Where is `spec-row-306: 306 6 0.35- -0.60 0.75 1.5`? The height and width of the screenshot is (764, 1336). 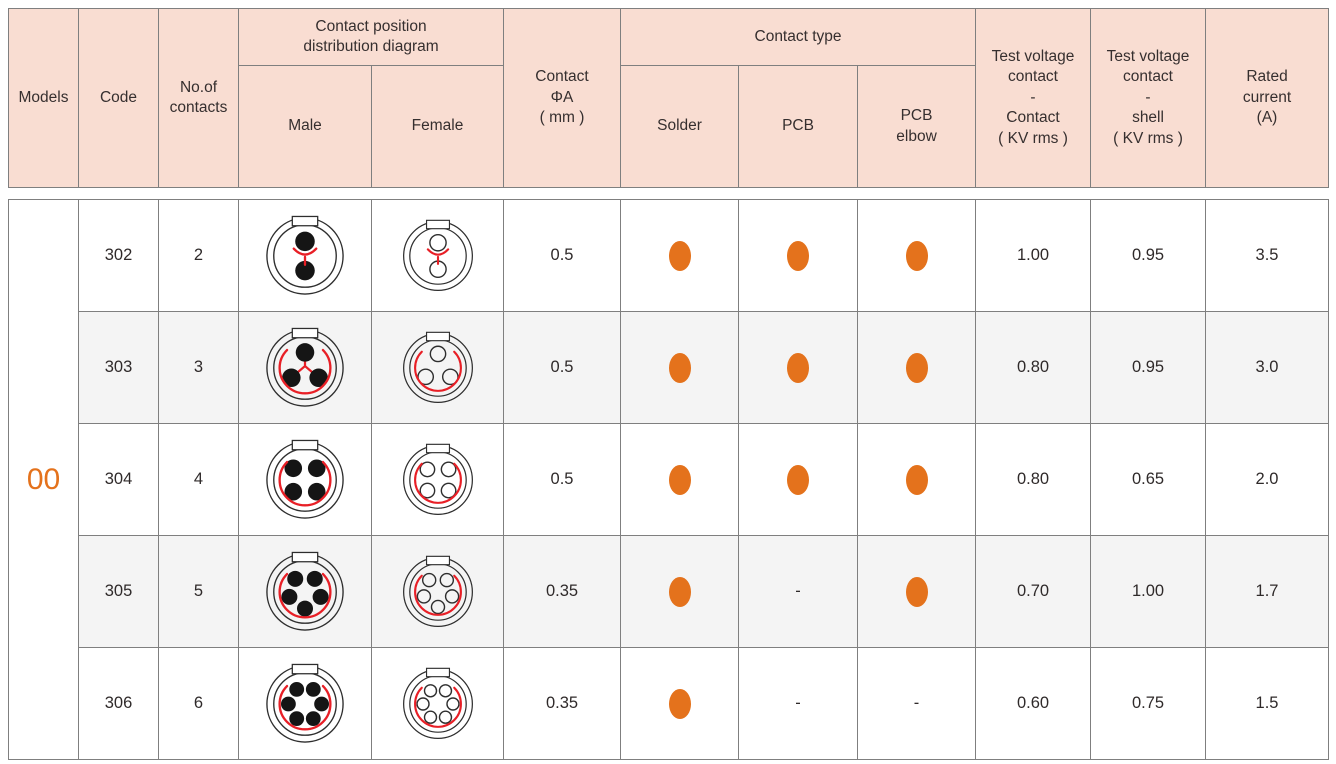 spec-row-306: 306 6 0.35- -0.60 0.75 1.5 is located at coordinates (669, 703).